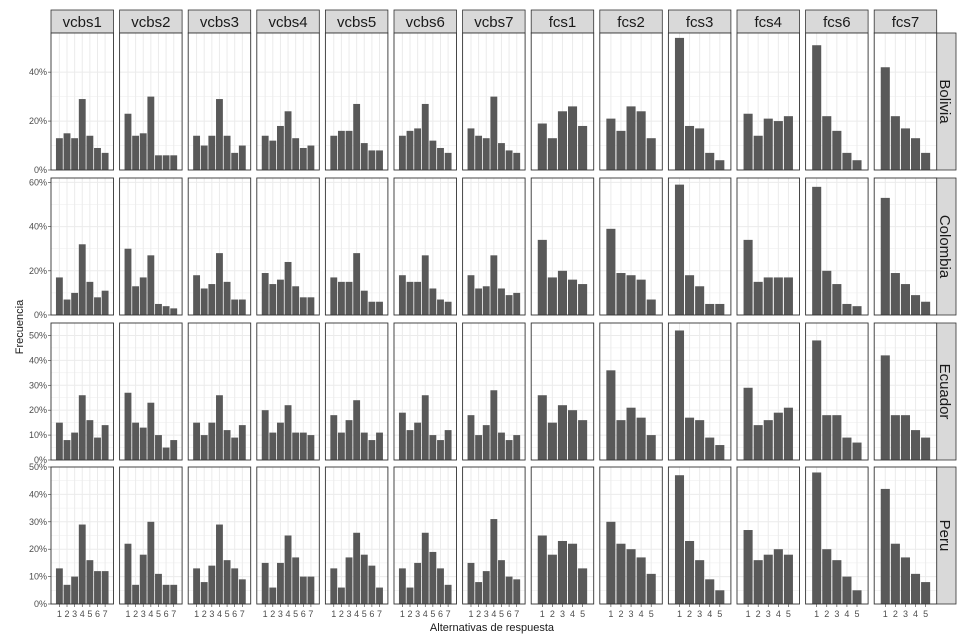  What do you see at coordinates (38, 577) in the screenshot?
I see `y-tick-label: 10%` at bounding box center [38, 577].